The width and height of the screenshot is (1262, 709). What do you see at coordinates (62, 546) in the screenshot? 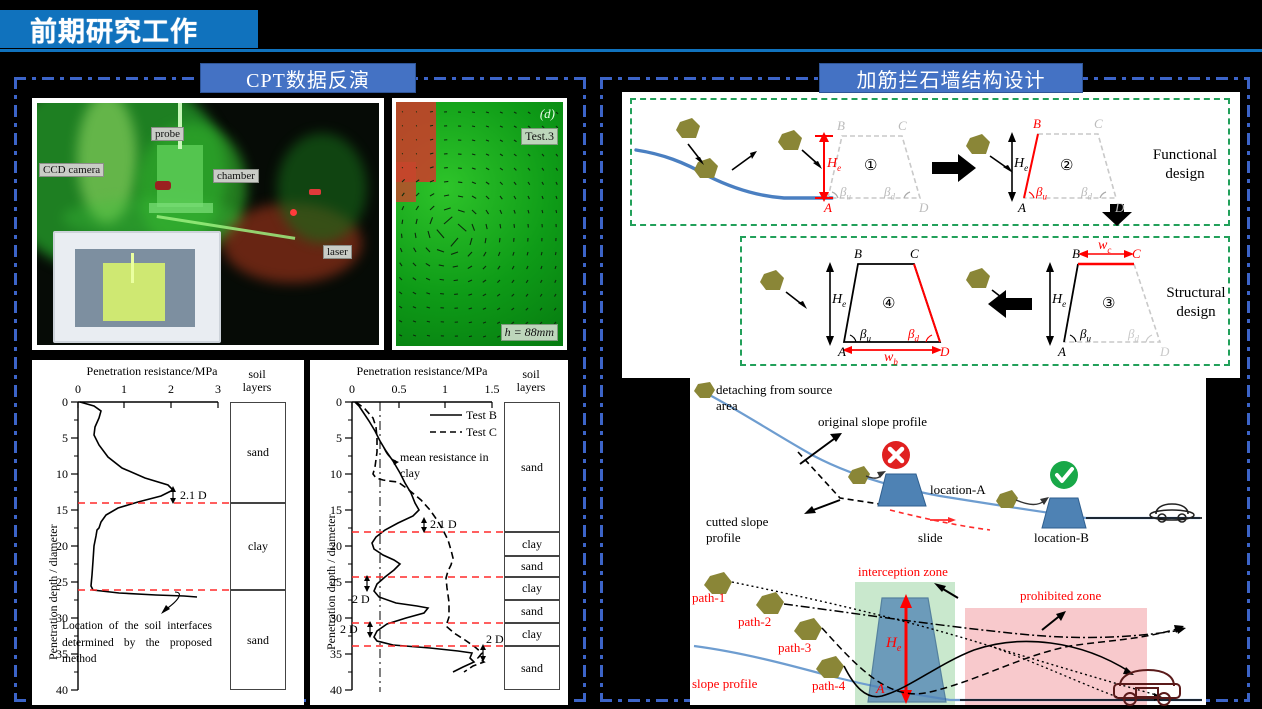
I see `chart1-ytick-20: 20` at bounding box center [62, 546].